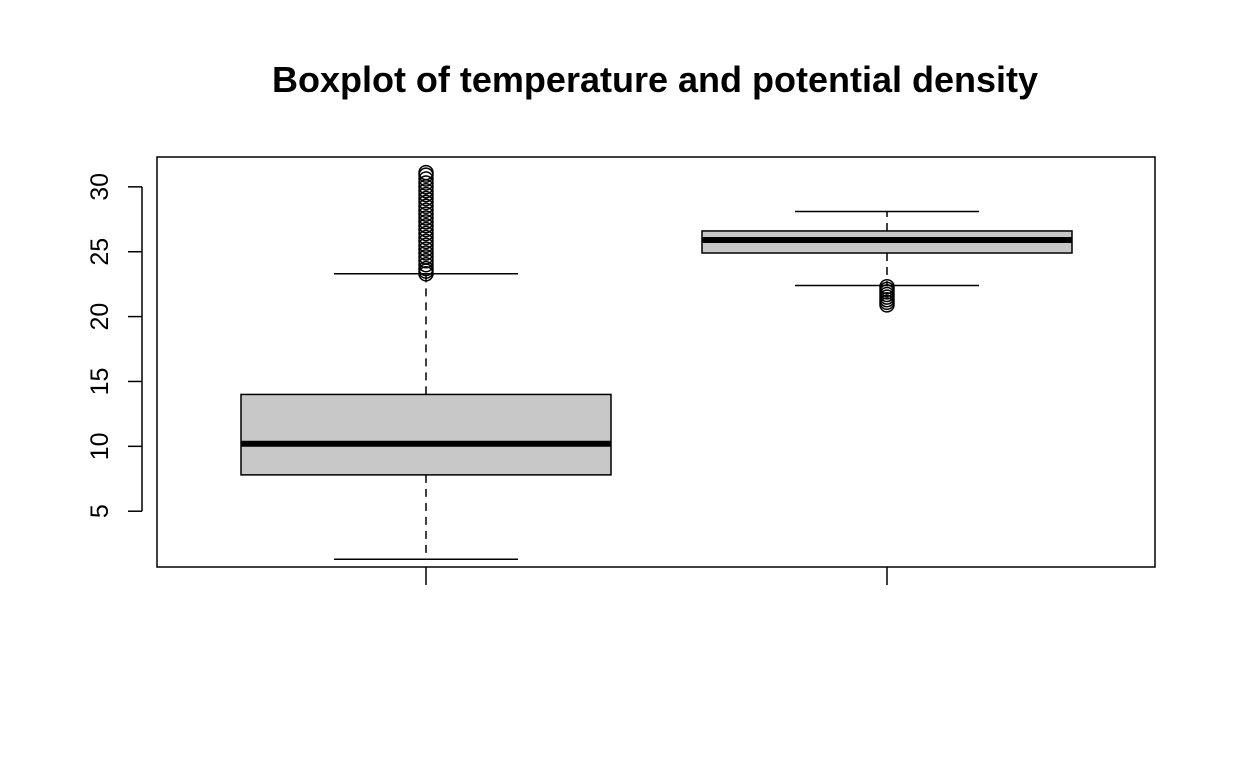  What do you see at coordinates (656, 576) in the screenshot?
I see `x-axis` at bounding box center [656, 576].